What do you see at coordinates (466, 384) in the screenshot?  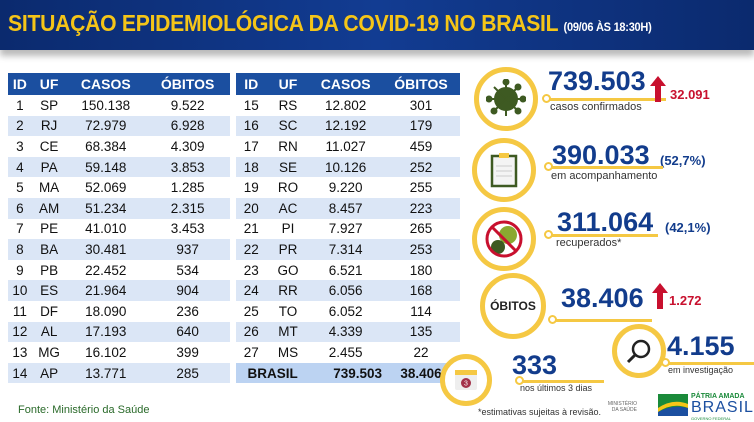 I see `svg-text: 3` at bounding box center [466, 384].